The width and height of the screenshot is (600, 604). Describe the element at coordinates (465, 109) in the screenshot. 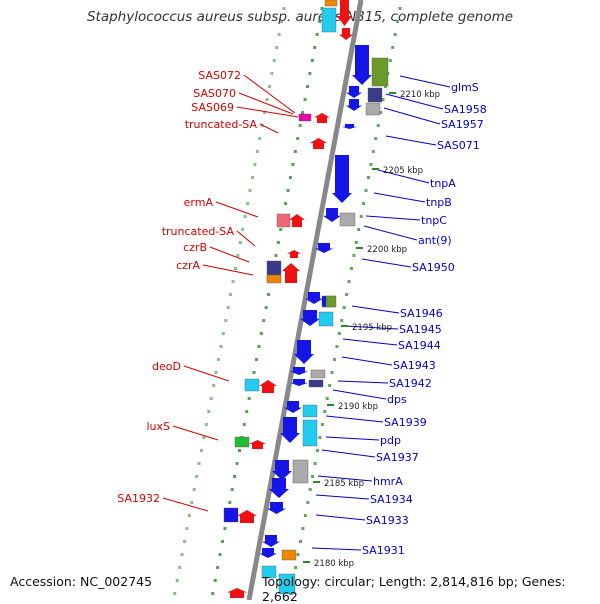

I see `gene-label-right: SA1958` at that location.